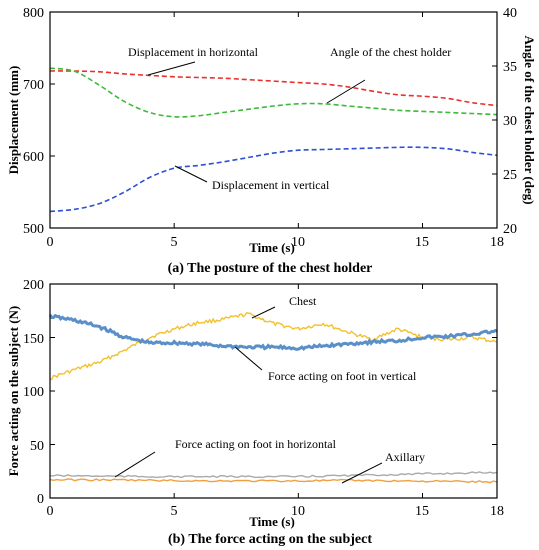 This screenshot has height=550, width=539. What do you see at coordinates (33, 13) in the screenshot?
I see `a-ytick-800: 800` at bounding box center [33, 13].